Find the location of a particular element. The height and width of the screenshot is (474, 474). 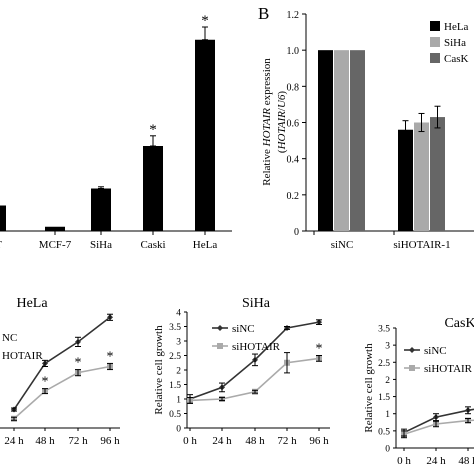

panel-a-x-tick-label: MCF-7 is located at coordinates (55, 245).